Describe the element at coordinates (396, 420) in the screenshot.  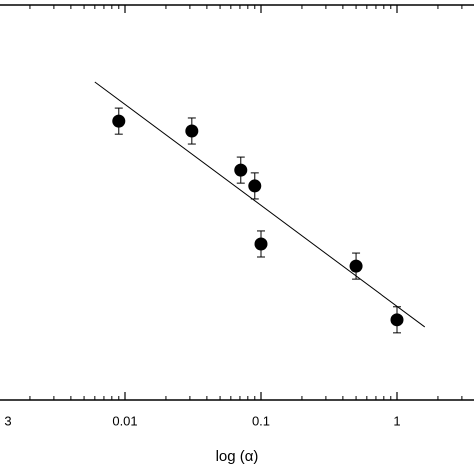
I see `x-tick-label: 1` at that location.